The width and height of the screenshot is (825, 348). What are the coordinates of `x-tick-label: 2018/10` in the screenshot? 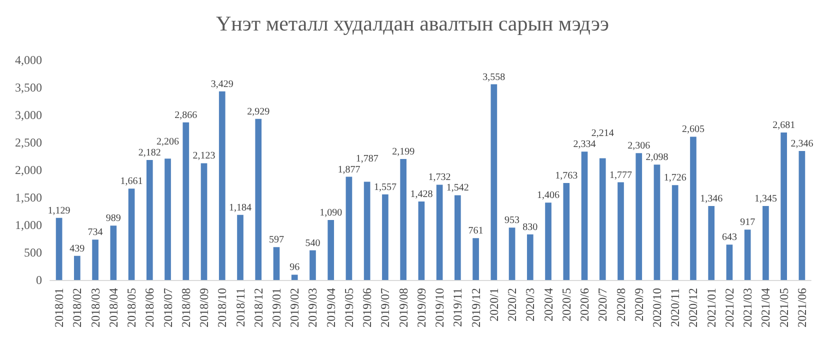 It's located at (222, 308).